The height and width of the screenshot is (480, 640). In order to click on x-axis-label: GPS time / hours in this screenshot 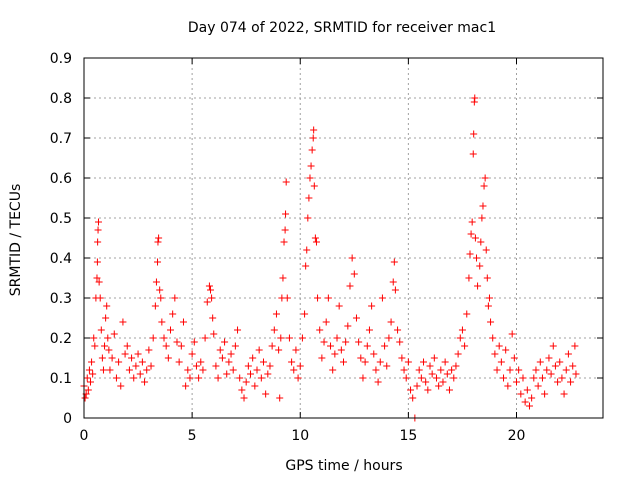, I will do `click(343, 466)`.